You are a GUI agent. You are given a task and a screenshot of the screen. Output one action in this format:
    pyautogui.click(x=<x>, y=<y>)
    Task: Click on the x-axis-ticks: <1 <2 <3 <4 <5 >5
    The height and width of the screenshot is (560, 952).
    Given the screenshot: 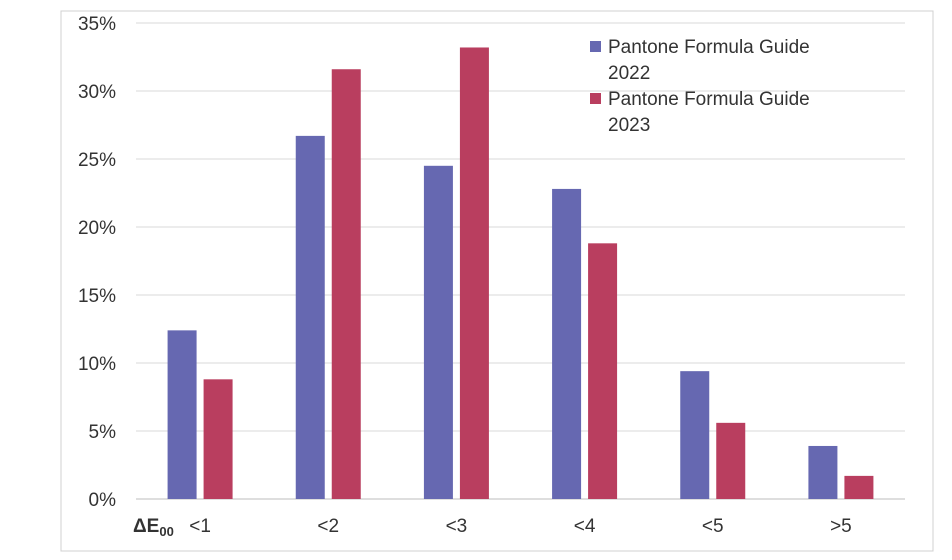 What is the action you would take?
    pyautogui.click(x=520, y=526)
    